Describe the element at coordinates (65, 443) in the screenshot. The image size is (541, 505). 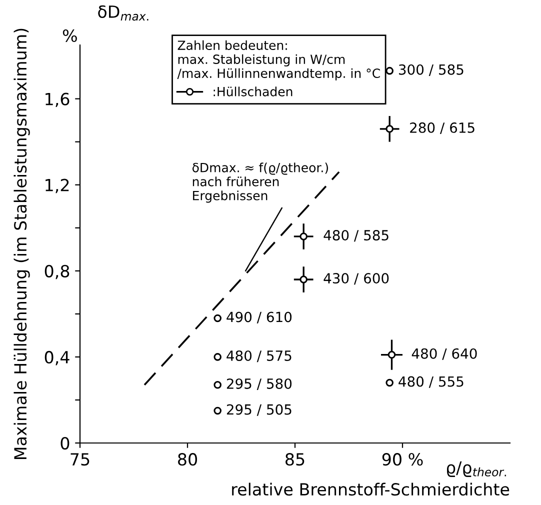
I see `y-tick-label: 0` at that location.